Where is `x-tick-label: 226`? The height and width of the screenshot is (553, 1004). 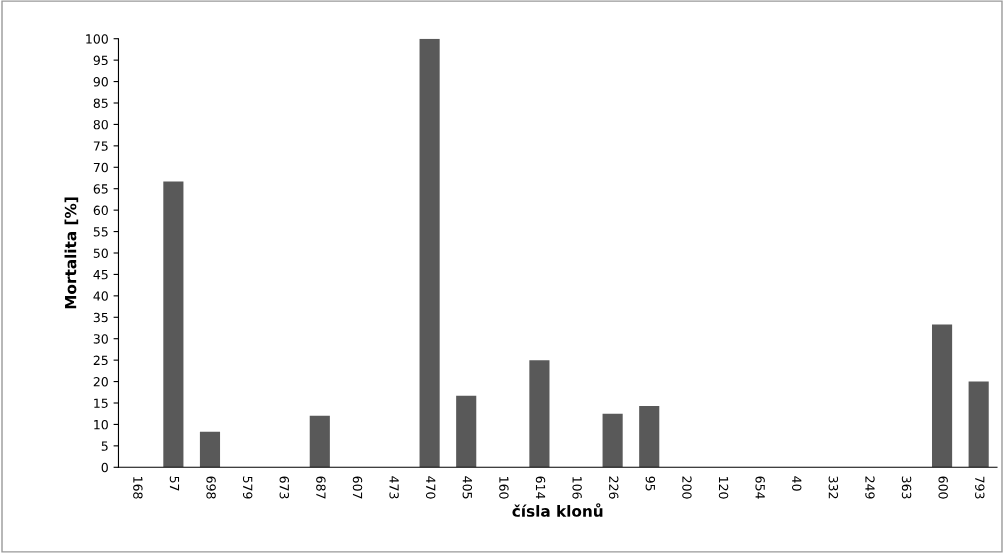 x-tick-label: 226 is located at coordinates (614, 487).